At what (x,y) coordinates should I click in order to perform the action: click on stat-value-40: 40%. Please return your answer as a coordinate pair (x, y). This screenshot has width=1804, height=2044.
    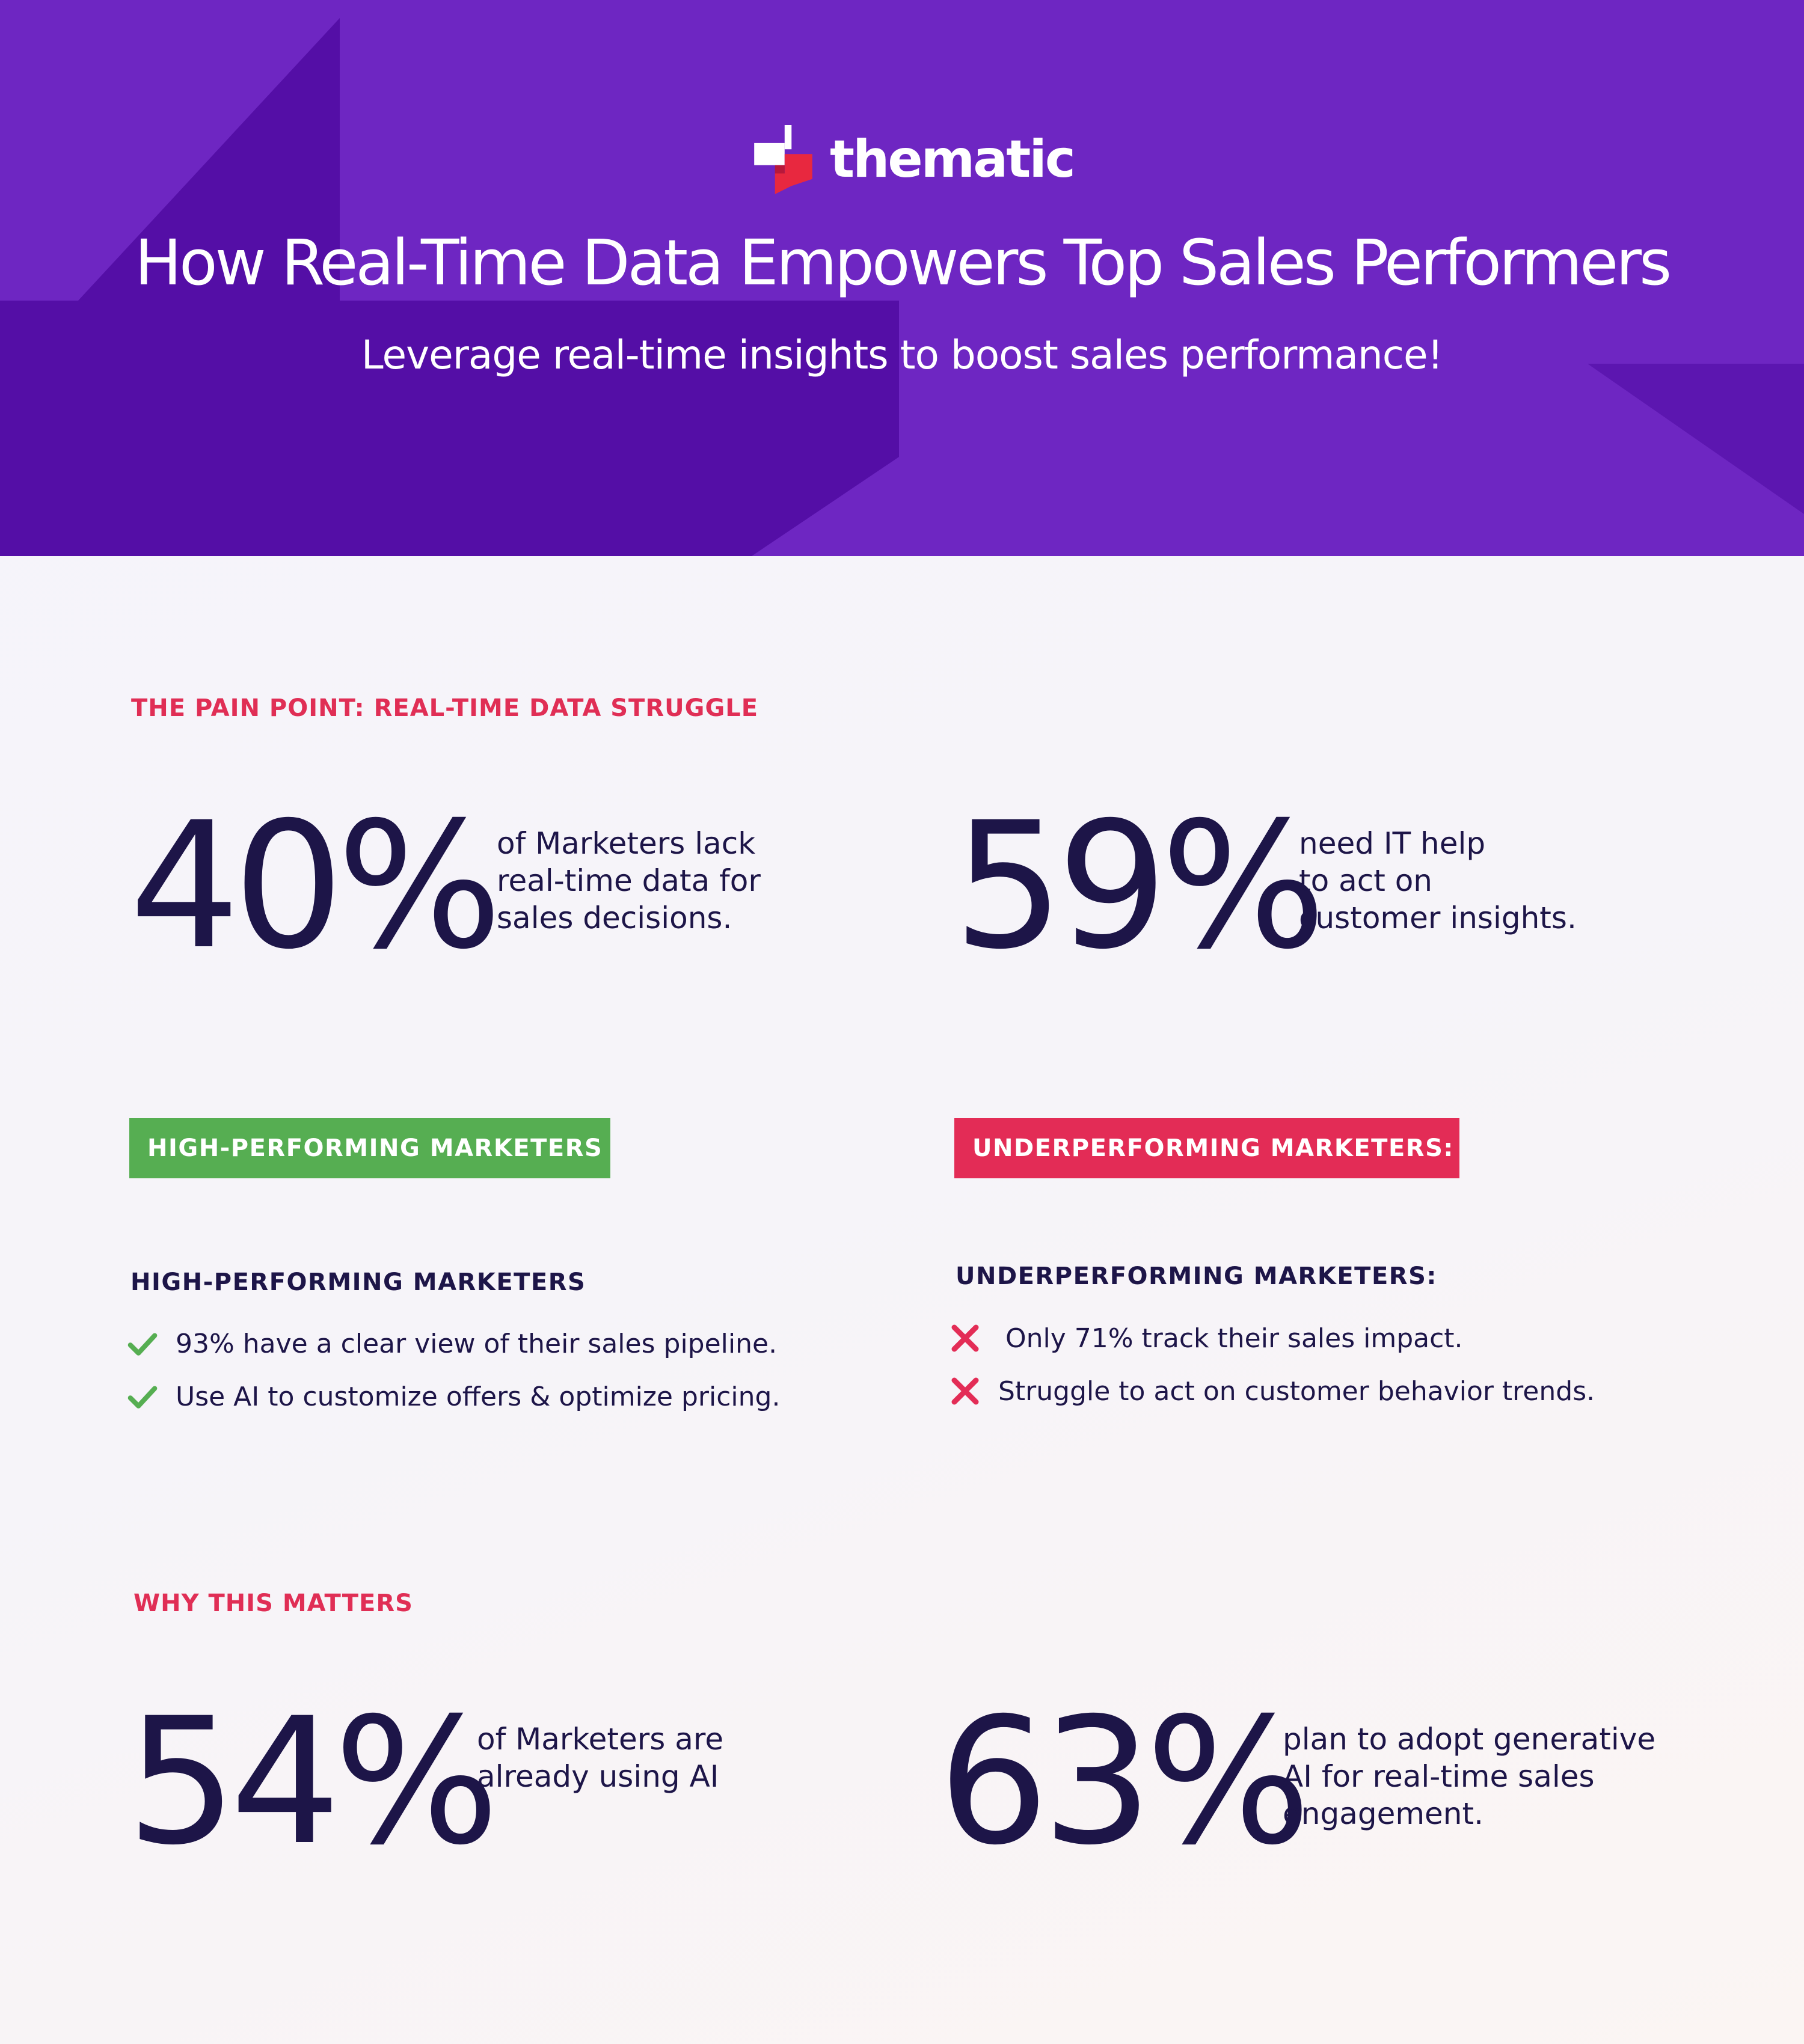
    Looking at the image, I should click on (316, 886).